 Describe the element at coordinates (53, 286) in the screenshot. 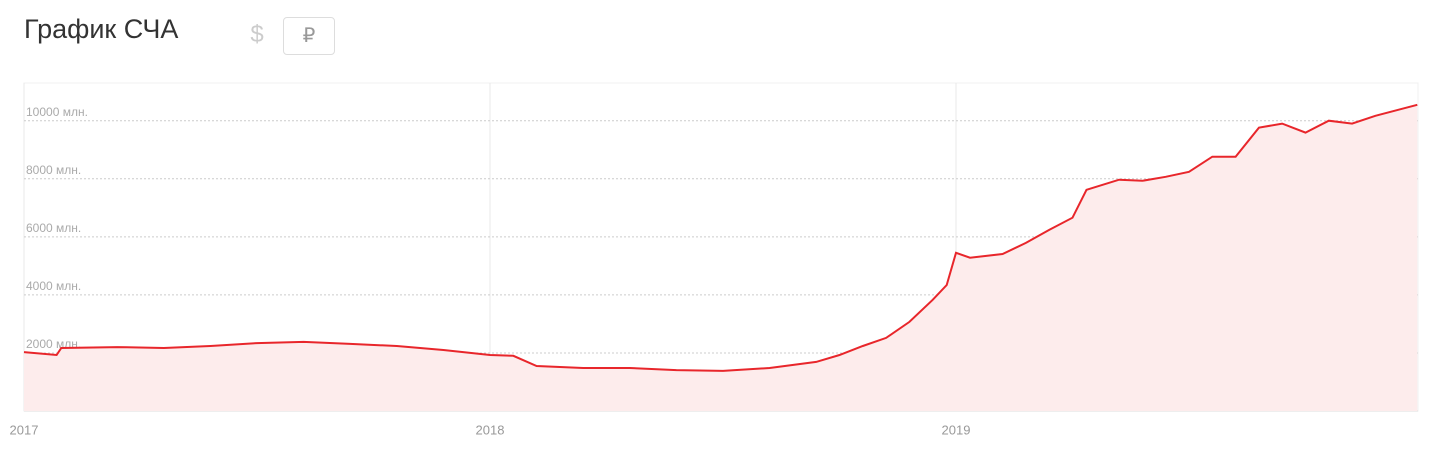

I see `y-tick-label: 4000 млн.` at that location.